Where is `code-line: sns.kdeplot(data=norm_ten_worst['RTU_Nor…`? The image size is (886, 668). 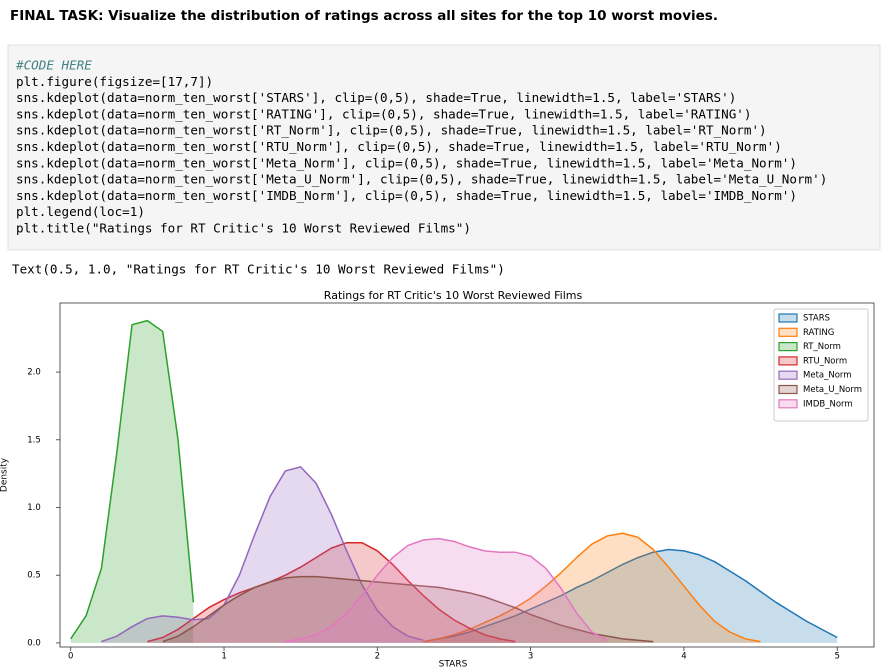 code-line: sns.kdeplot(data=norm_ten_worst['RTU_Nor… is located at coordinates (399, 146).